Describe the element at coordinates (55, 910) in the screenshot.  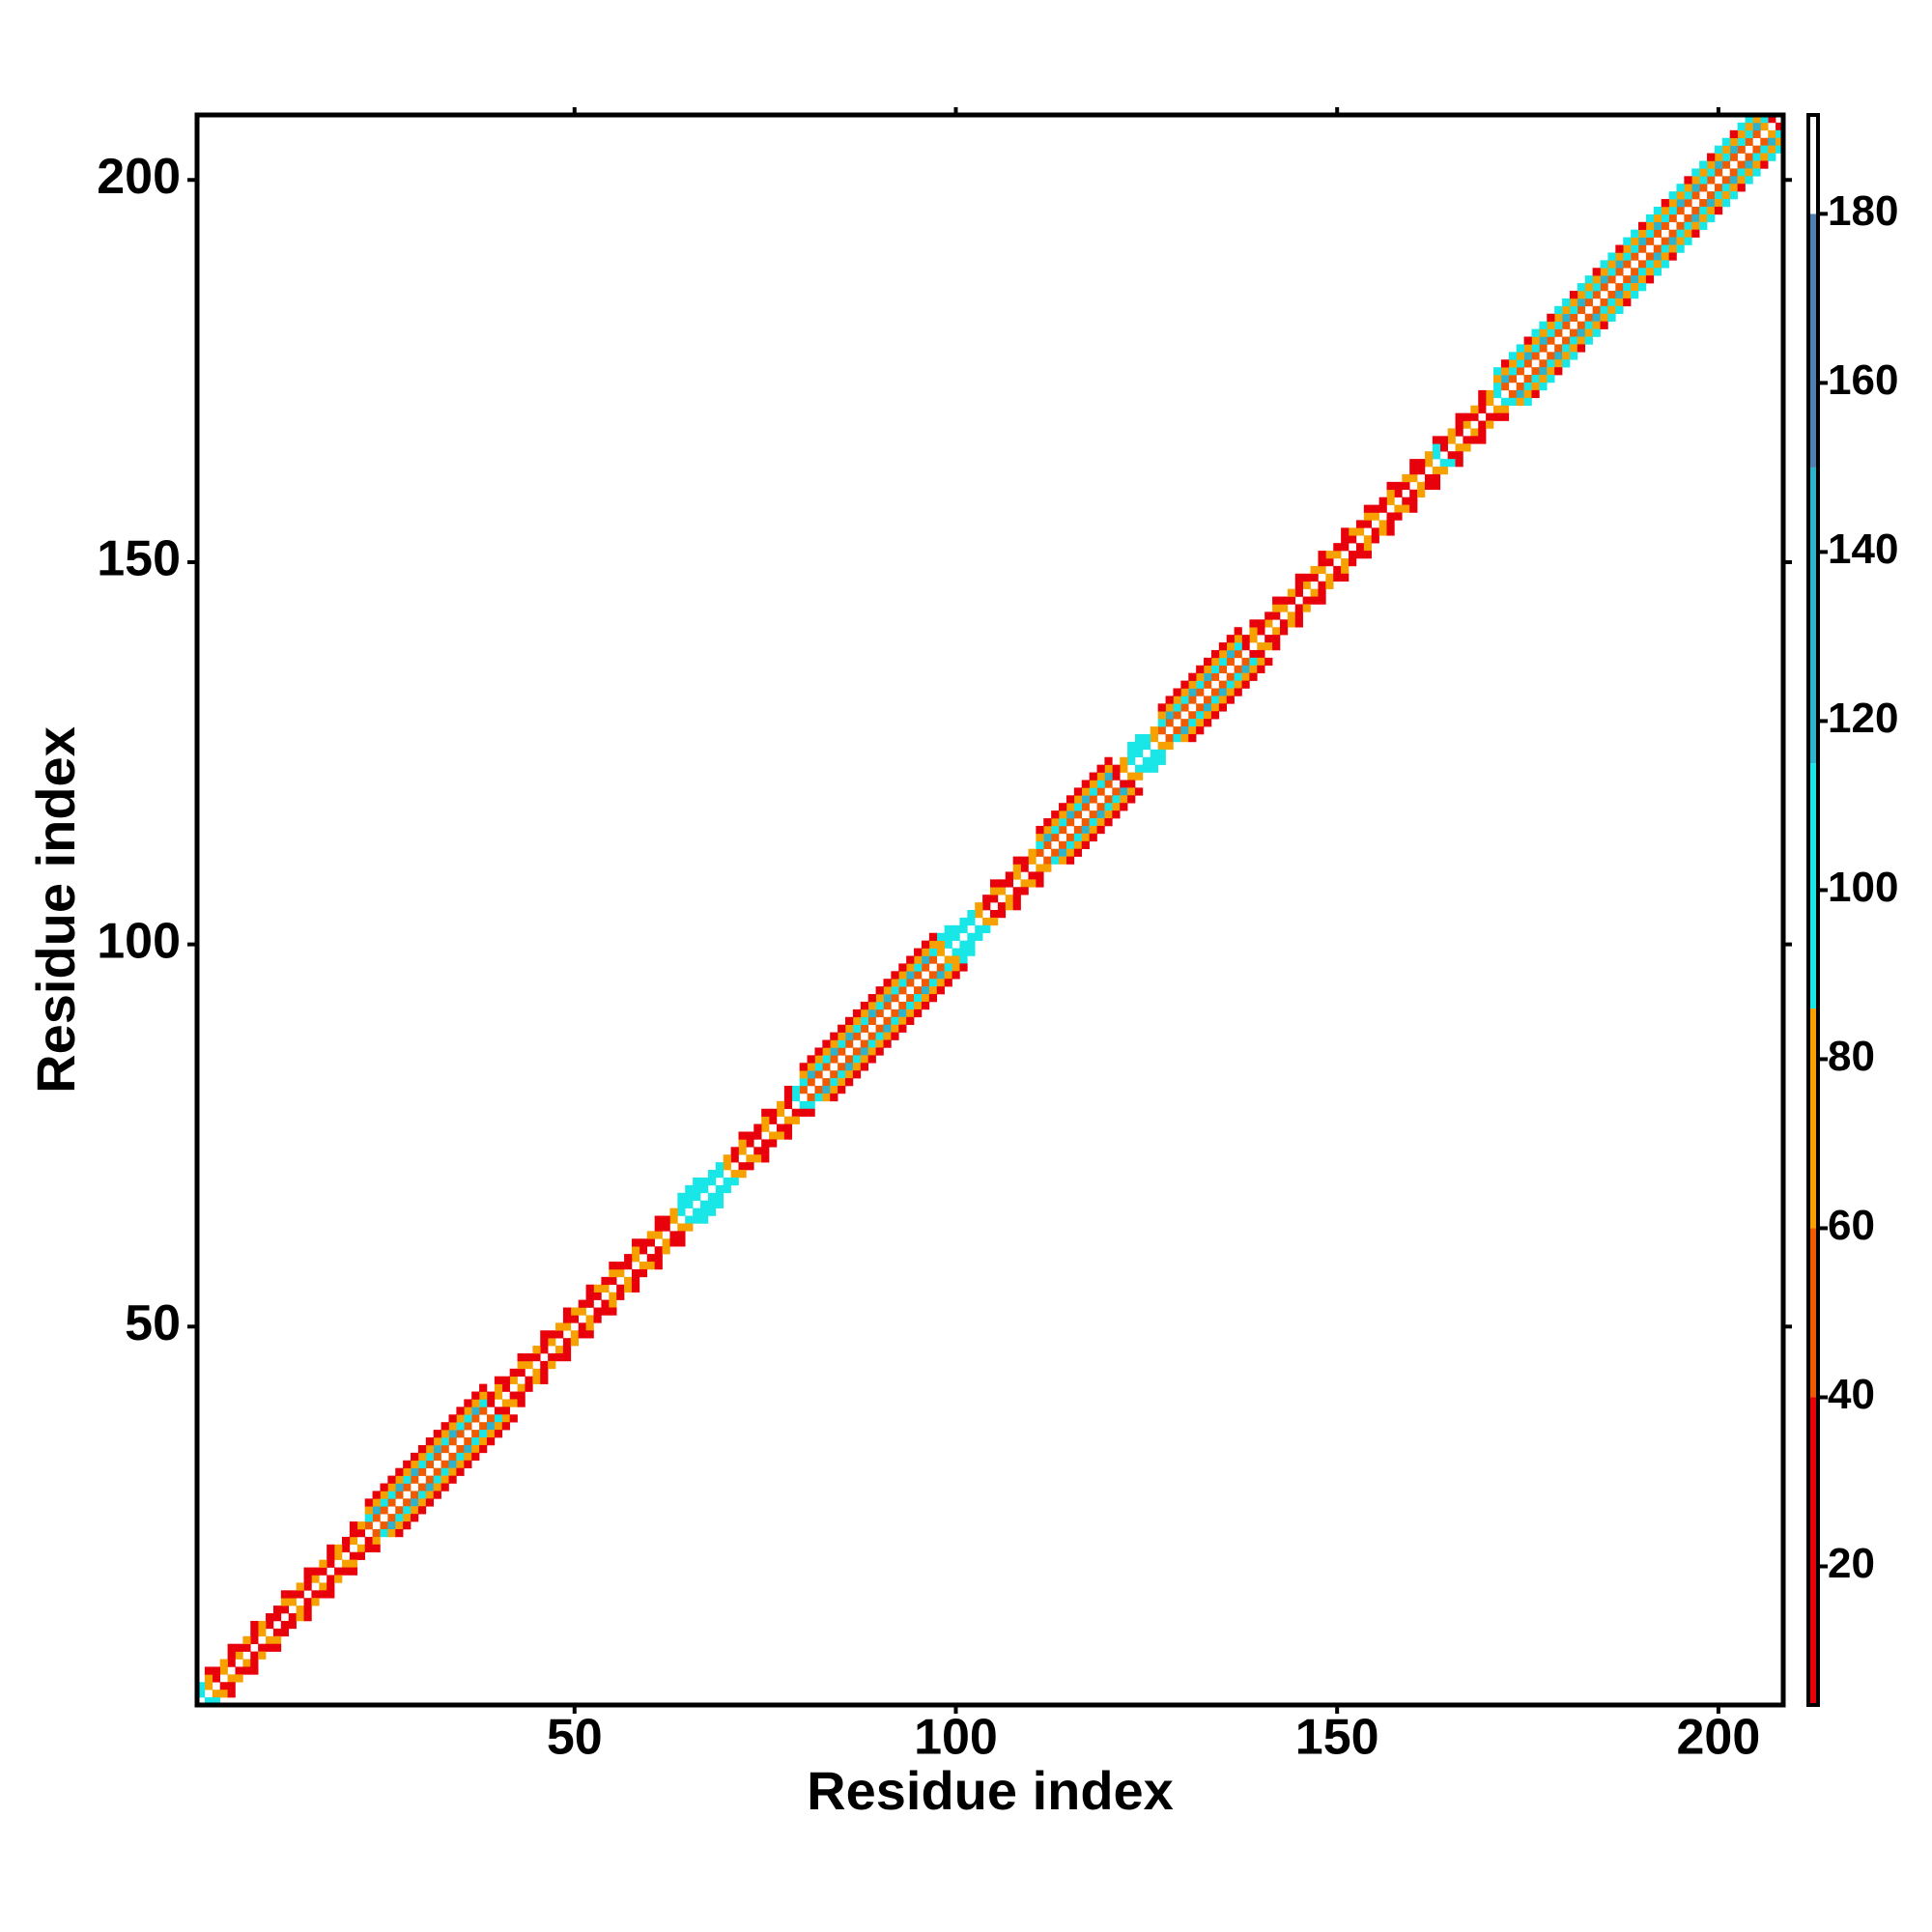
I see `y-axis-title: Residue index` at that location.